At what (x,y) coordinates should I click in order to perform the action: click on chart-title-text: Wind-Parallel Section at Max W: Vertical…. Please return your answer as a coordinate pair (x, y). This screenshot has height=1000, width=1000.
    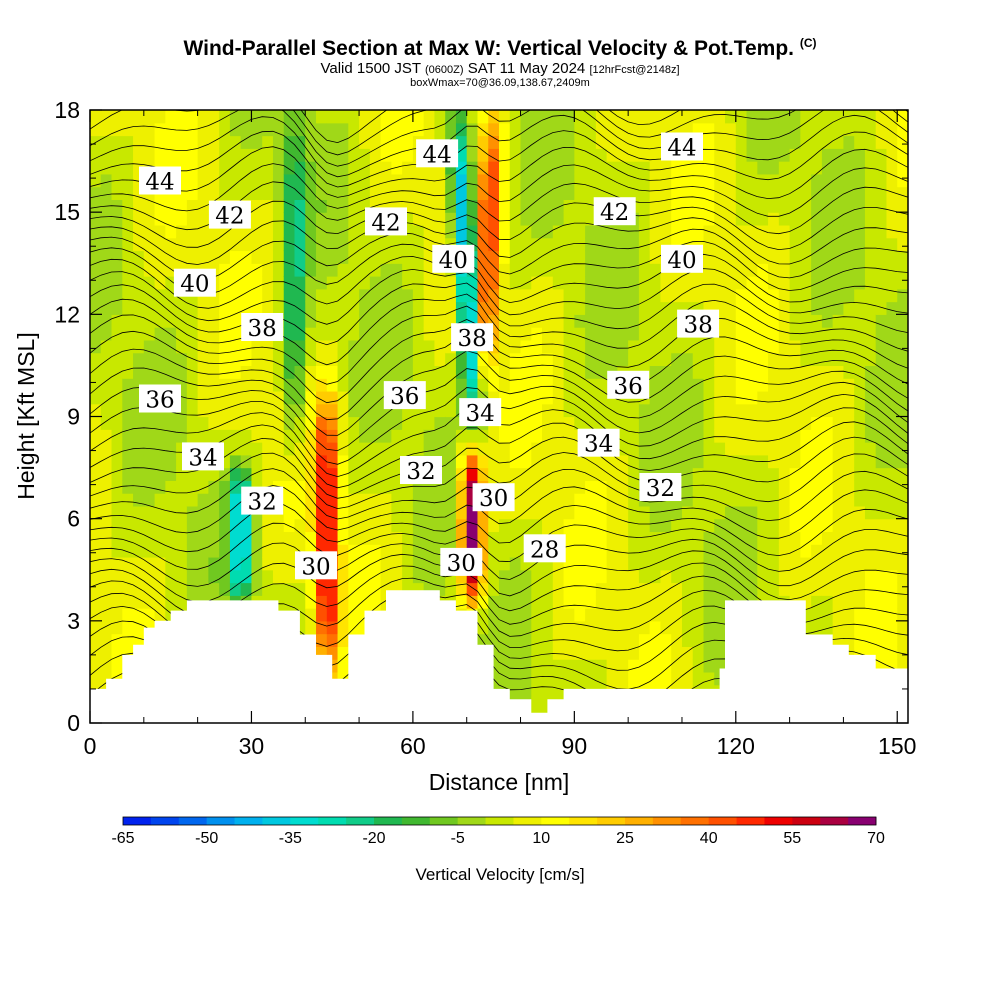
    Looking at the image, I should click on (488, 48).